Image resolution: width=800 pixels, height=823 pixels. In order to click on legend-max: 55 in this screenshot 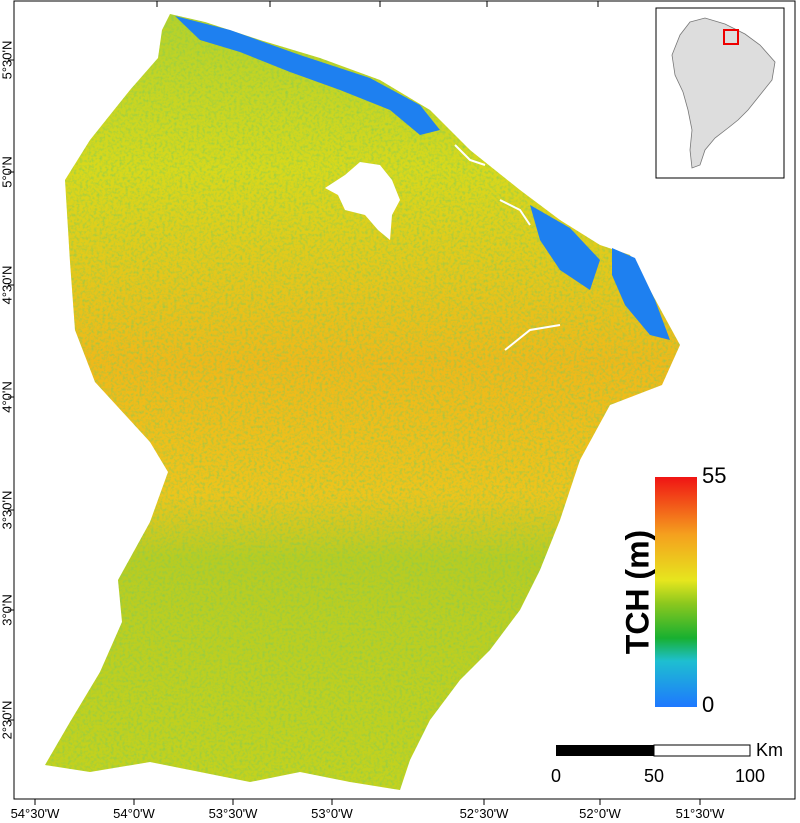, I will do `click(714, 475)`.